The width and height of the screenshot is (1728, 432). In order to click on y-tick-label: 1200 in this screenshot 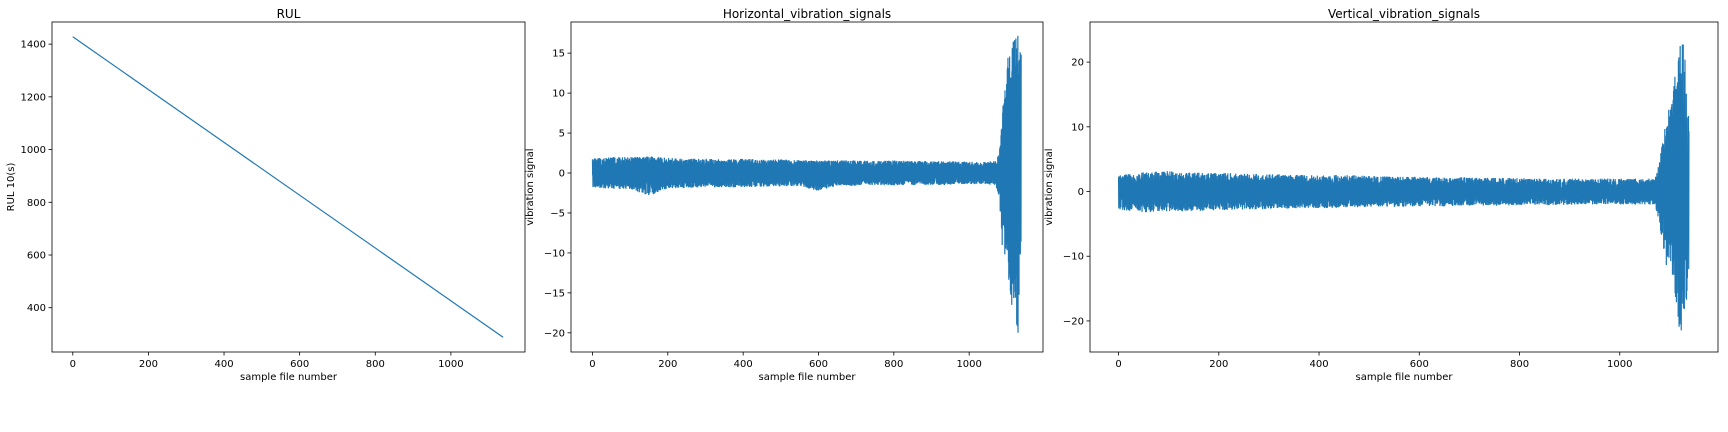, I will do `click(33, 97)`.